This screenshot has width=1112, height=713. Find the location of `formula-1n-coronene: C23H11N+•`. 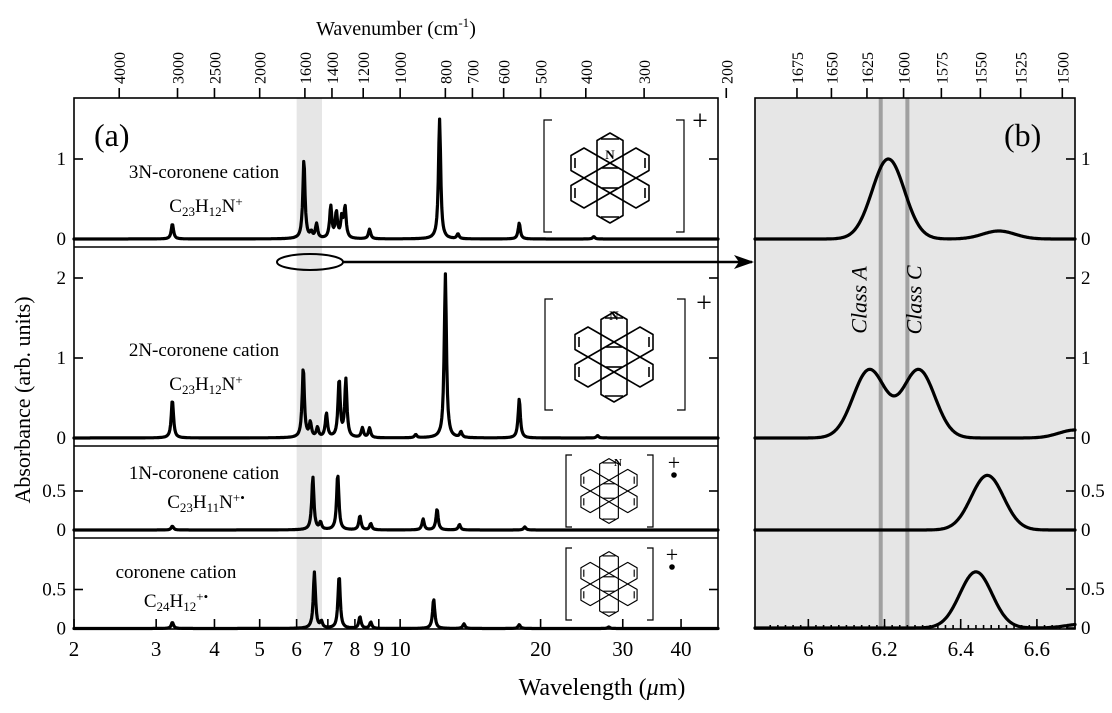

formula-1n-coronene: C23H11N+• is located at coordinates (206, 502).